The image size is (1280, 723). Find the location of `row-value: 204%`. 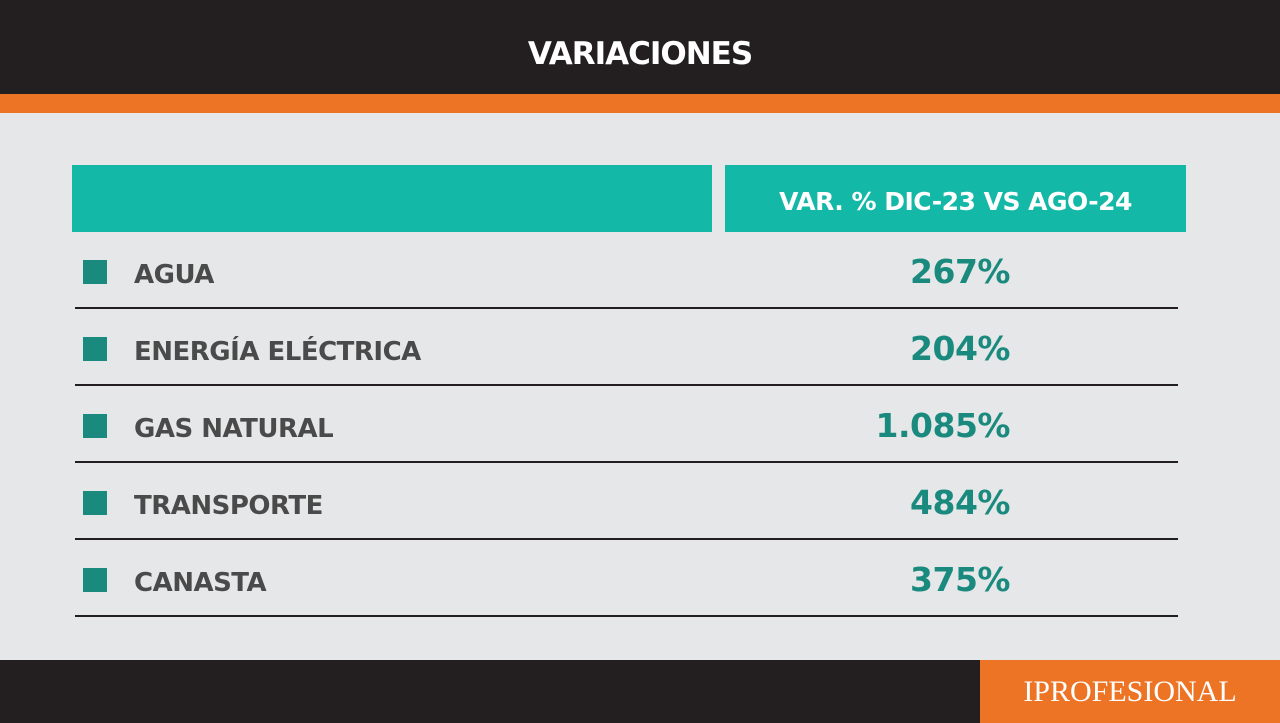

row-value: 204% is located at coordinates (960, 348).